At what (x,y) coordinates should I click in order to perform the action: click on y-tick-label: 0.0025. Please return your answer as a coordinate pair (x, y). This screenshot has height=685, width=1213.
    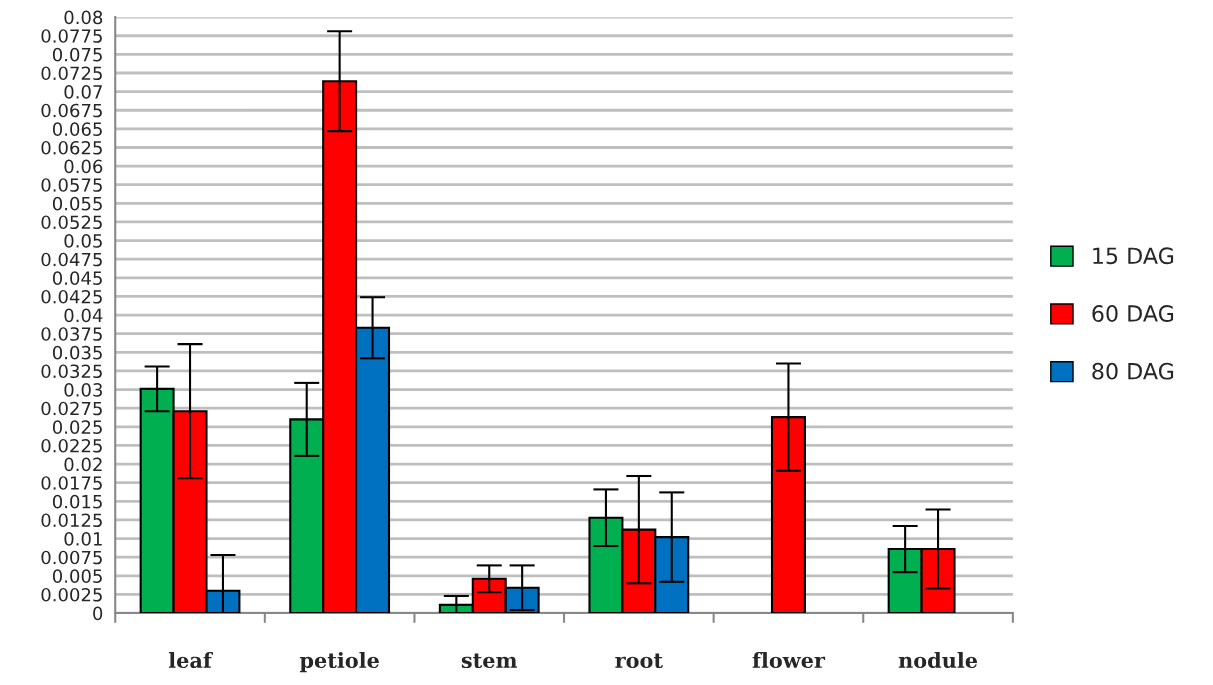
    Looking at the image, I should click on (71, 594).